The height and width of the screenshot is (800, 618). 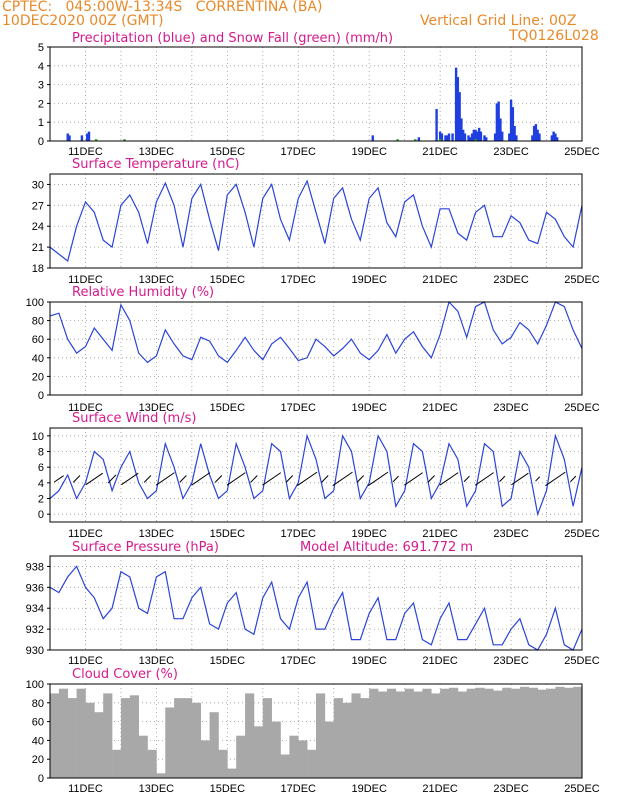 I want to click on humidity-xtick-label: 11DEC, so click(x=85, y=408).